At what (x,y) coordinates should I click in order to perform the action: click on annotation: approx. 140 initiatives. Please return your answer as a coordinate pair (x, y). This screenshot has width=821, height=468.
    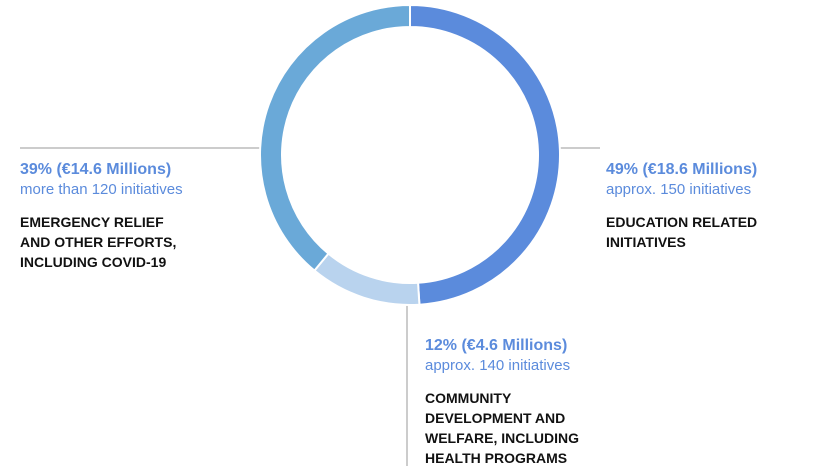
    Looking at the image, I should click on (498, 365).